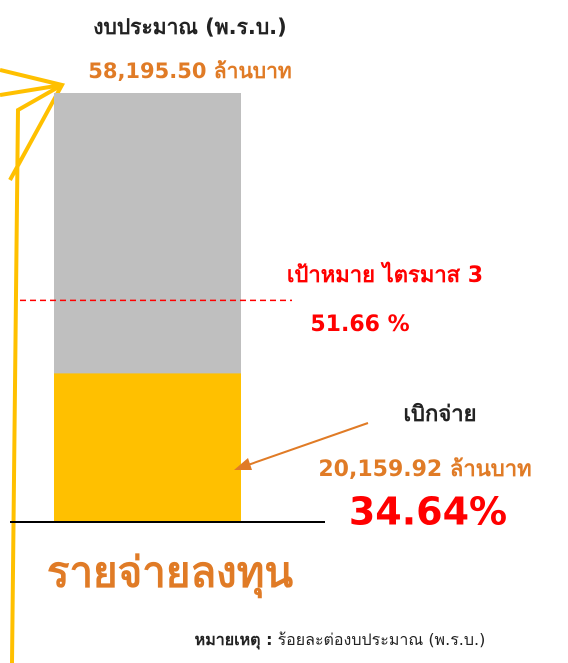  Describe the element at coordinates (385, 274) in the screenshot. I see `target-label: เป้าหมาย ไตรมาส 3` at that location.